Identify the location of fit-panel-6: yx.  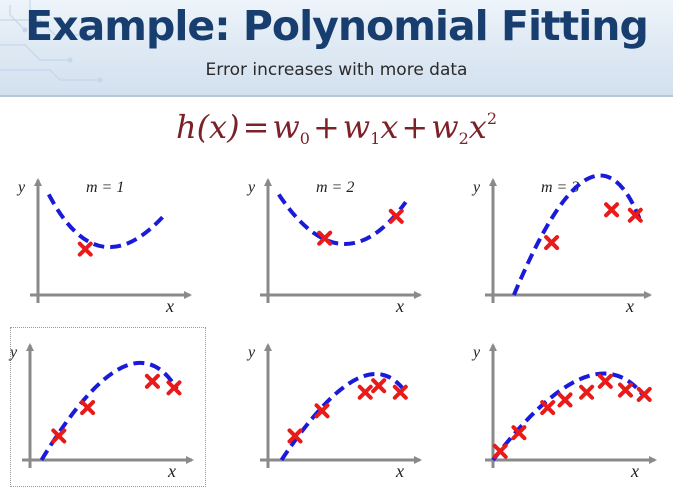
(564, 412).